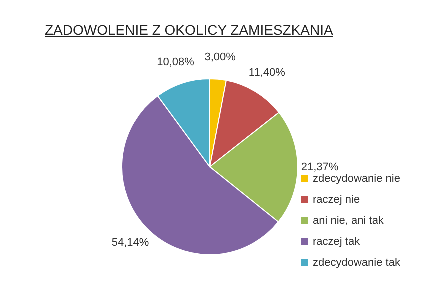  What do you see at coordinates (131, 243) in the screenshot?
I see `data-label: 54,14%` at bounding box center [131, 243].